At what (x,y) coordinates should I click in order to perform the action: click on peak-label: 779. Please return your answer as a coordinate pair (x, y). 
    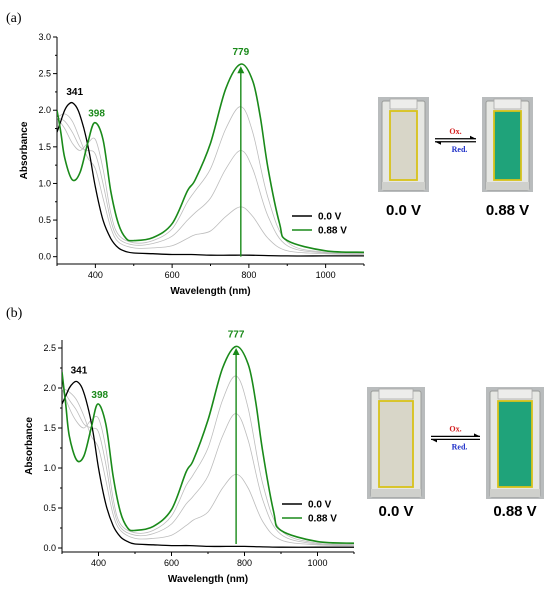
    Looking at the image, I should click on (240, 52).